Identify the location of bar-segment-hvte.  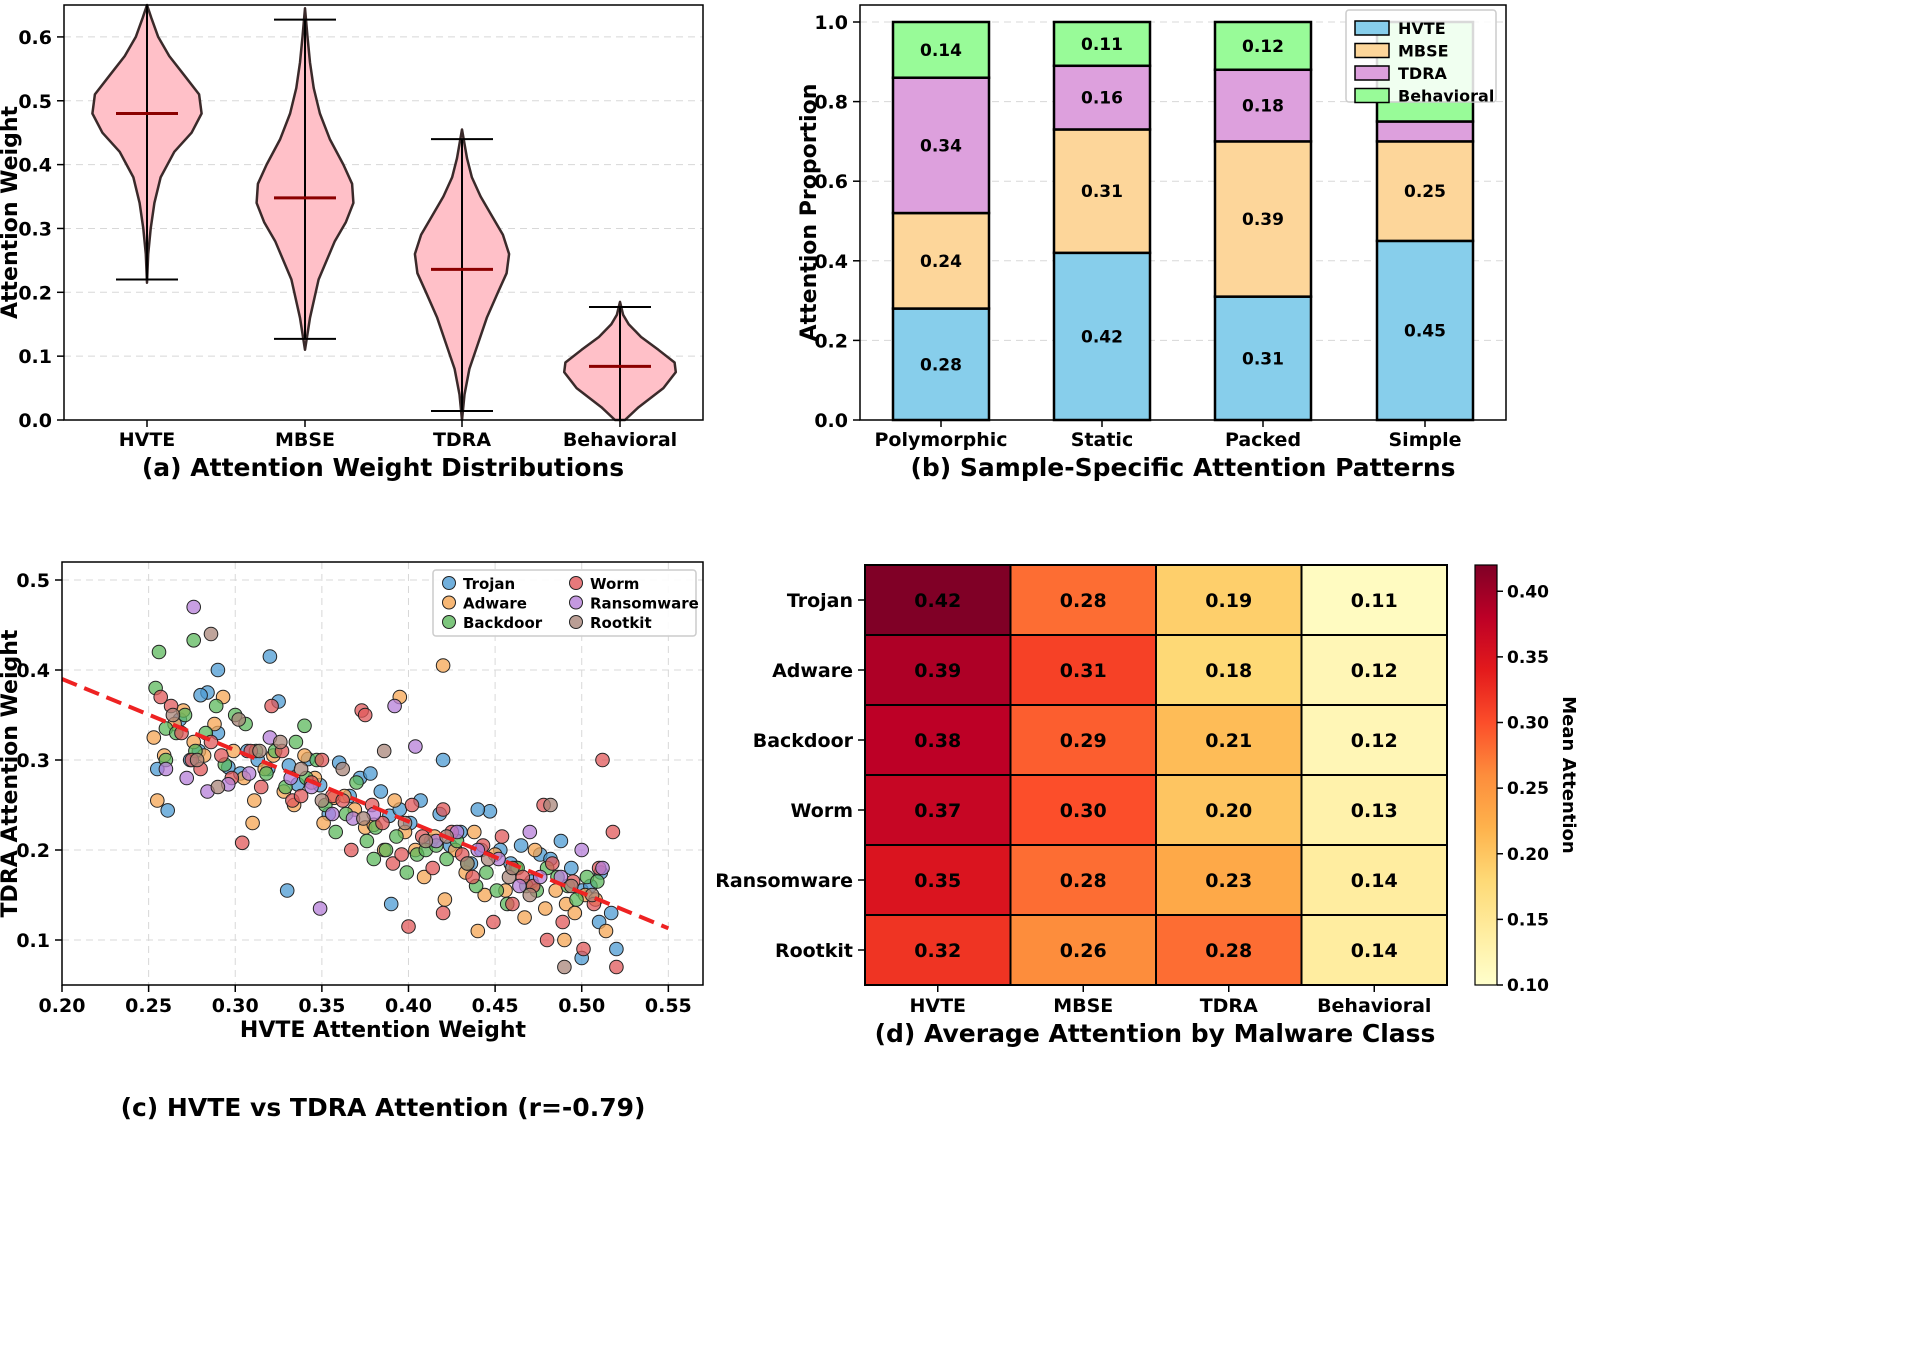
(1425, 330).